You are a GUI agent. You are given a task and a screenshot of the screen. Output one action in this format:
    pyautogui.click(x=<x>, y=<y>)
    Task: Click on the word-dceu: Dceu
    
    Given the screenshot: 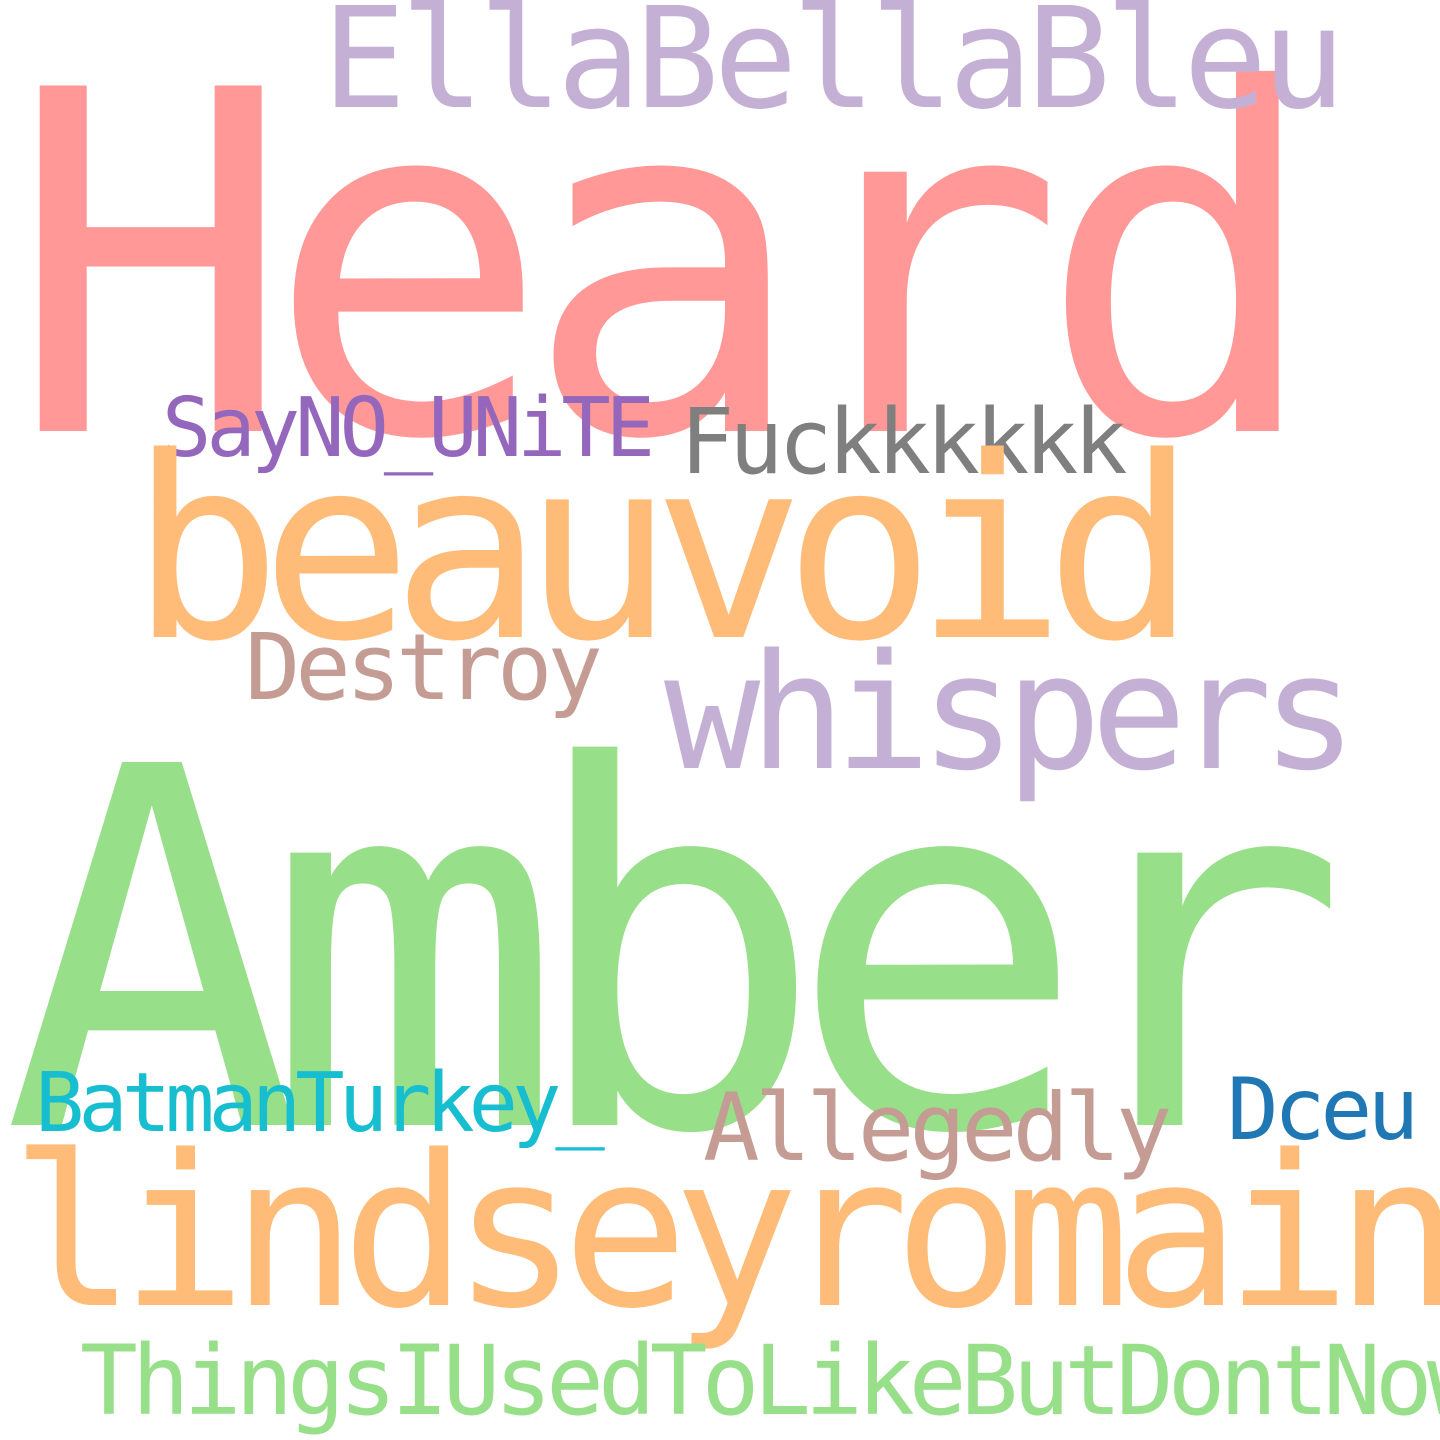 What is the action you would take?
    pyautogui.click(x=1323, y=1110)
    